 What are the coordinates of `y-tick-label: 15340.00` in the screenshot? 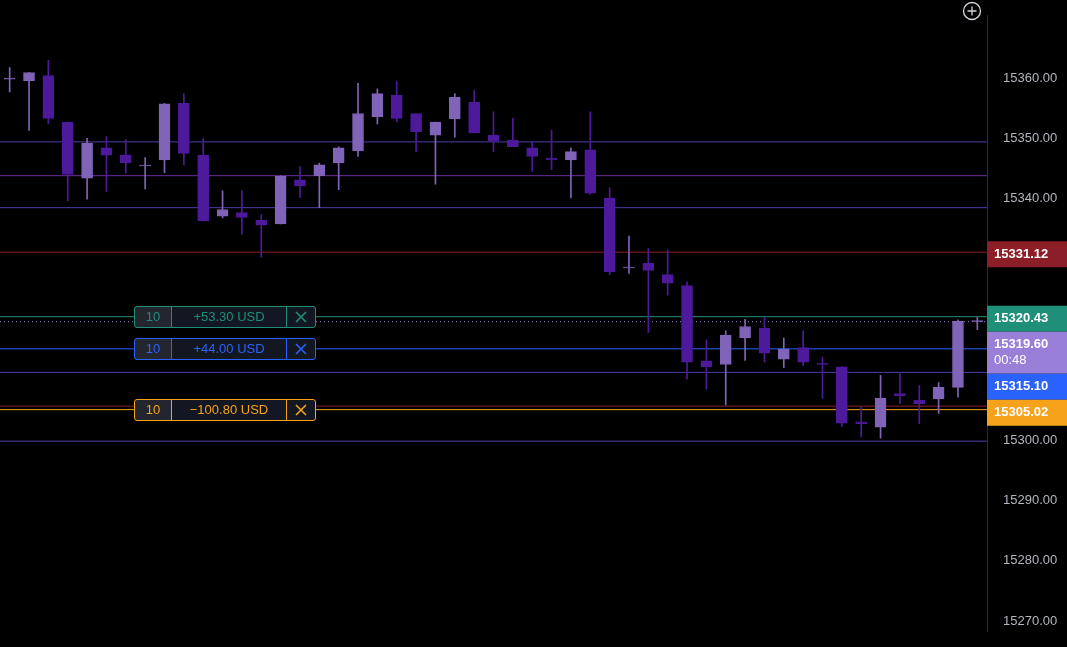 It's located at (1030, 198).